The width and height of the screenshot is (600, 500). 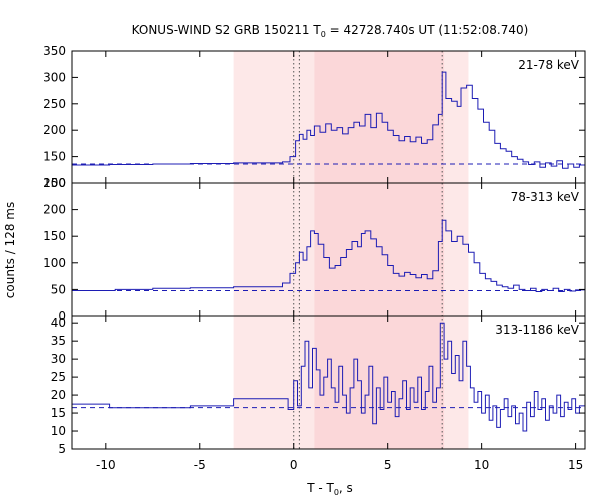 I want to click on y-tick-label: 35, so click(x=58, y=341).